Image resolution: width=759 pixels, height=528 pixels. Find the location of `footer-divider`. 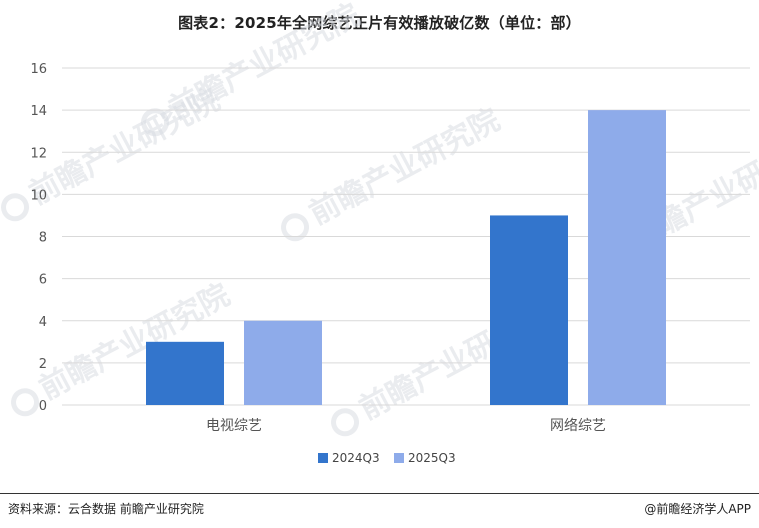

footer-divider is located at coordinates (379, 493).